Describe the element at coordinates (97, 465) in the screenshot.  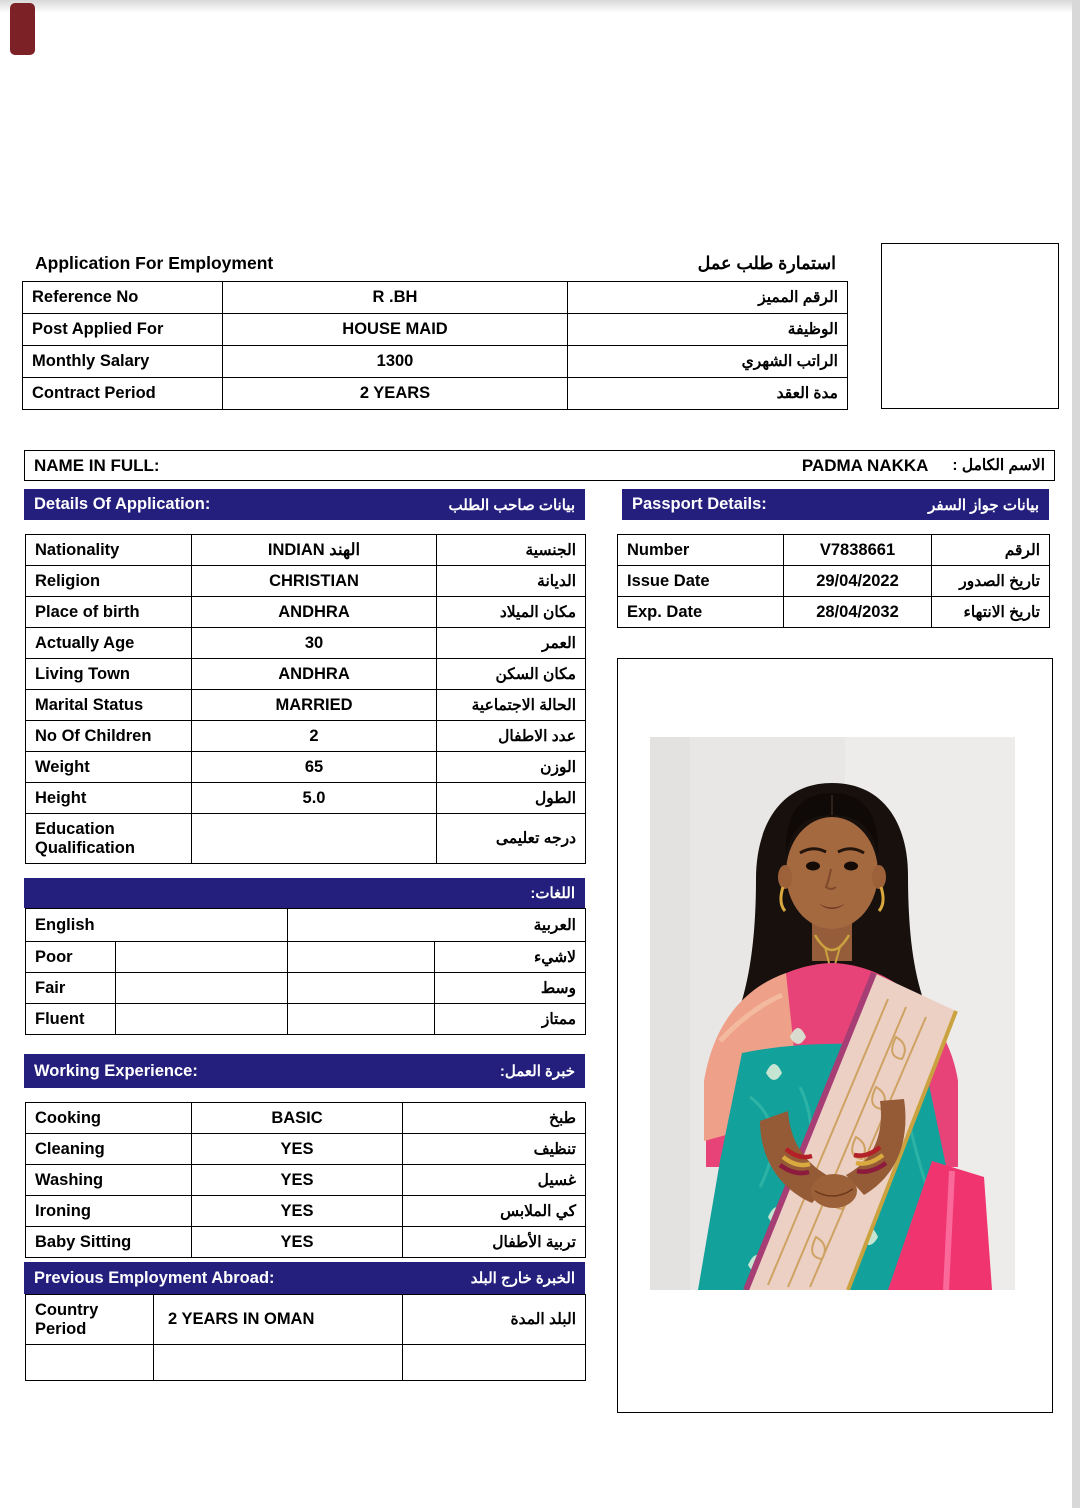
I see `name-label: NAME IN FULL:` at that location.